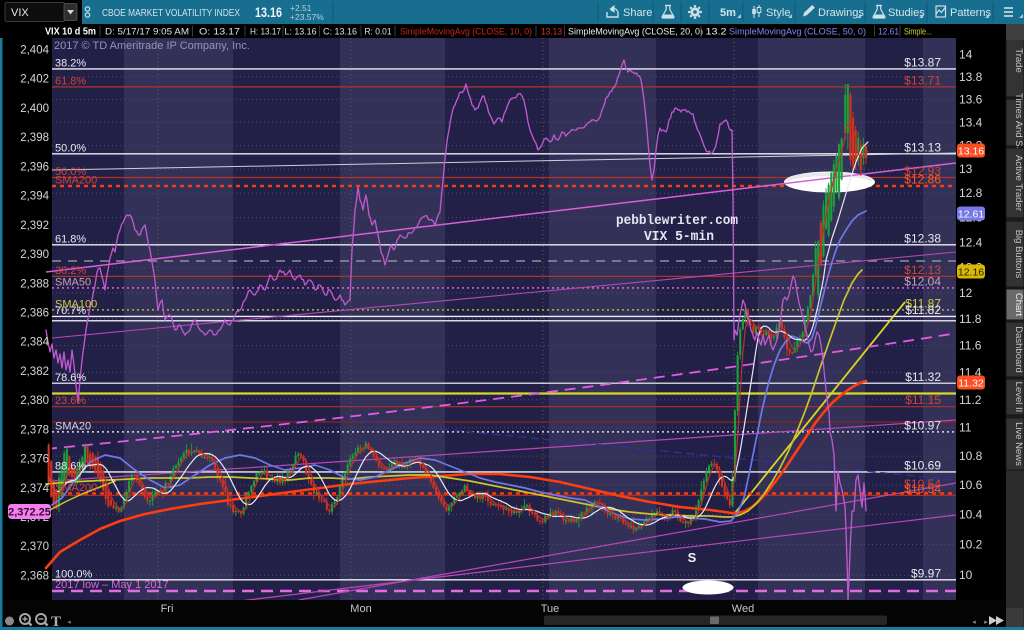 The height and width of the screenshot is (630, 1024). I want to click on svg-text: SimpleMovingAvg (CLOSE, 10, 0), so click(466, 32).